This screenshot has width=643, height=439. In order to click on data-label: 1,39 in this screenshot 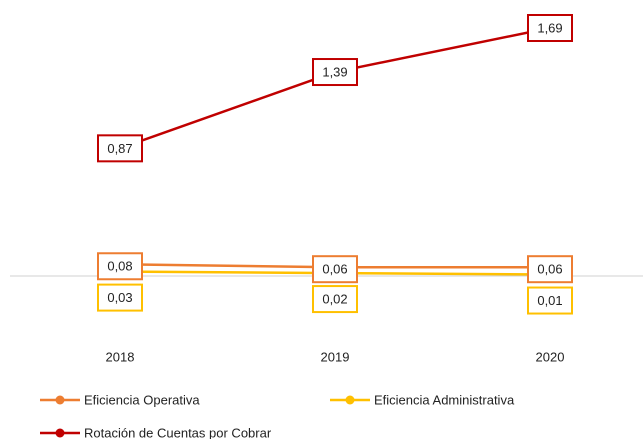, I will do `click(334, 71)`.